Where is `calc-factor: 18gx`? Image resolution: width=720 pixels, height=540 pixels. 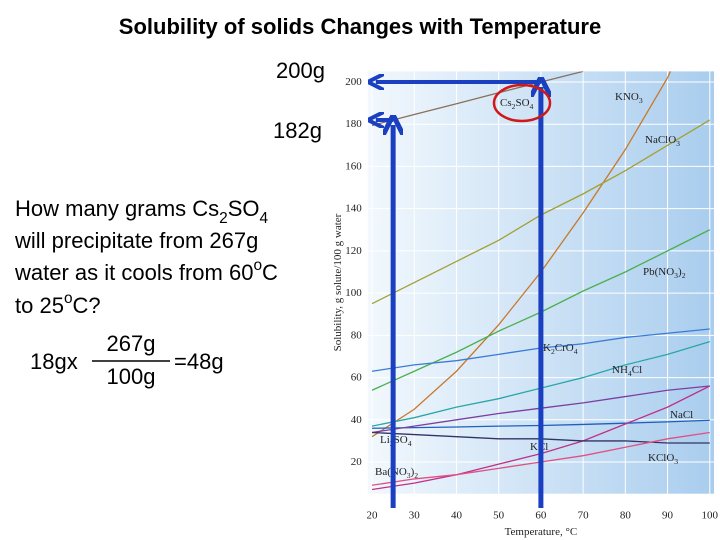
calc-factor: 18gx is located at coordinates (54, 361).